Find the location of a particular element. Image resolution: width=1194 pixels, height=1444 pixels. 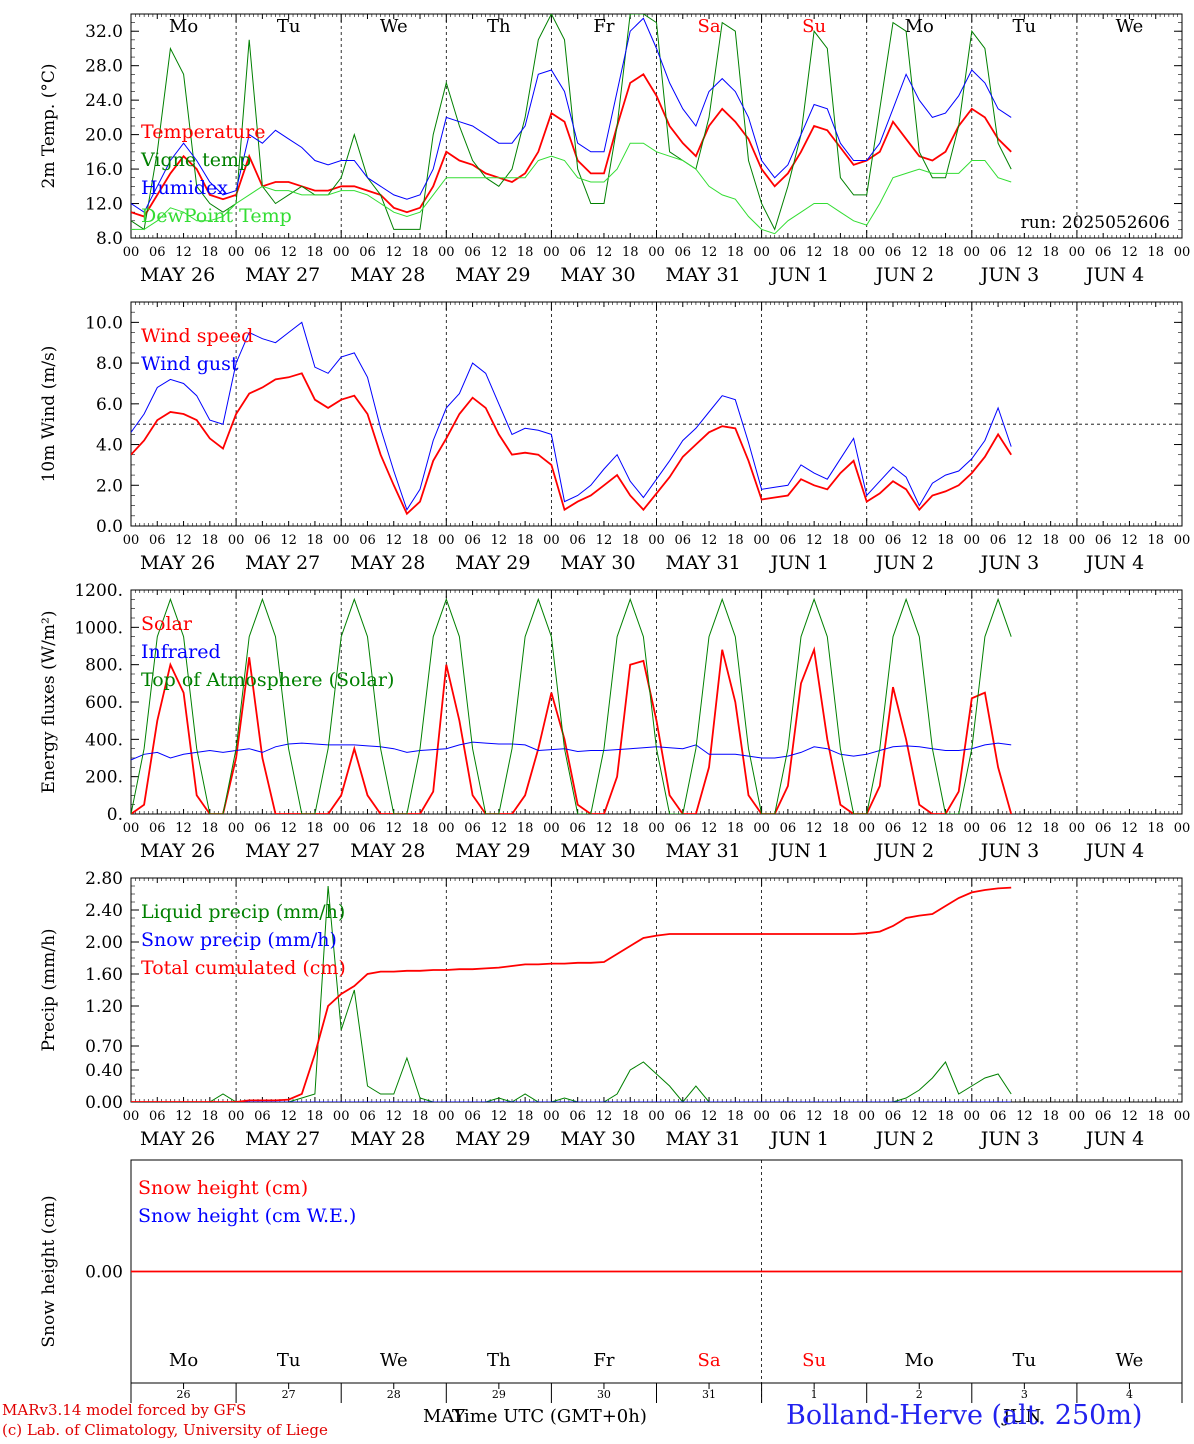

weekday-label: We is located at coordinates (1130, 26).